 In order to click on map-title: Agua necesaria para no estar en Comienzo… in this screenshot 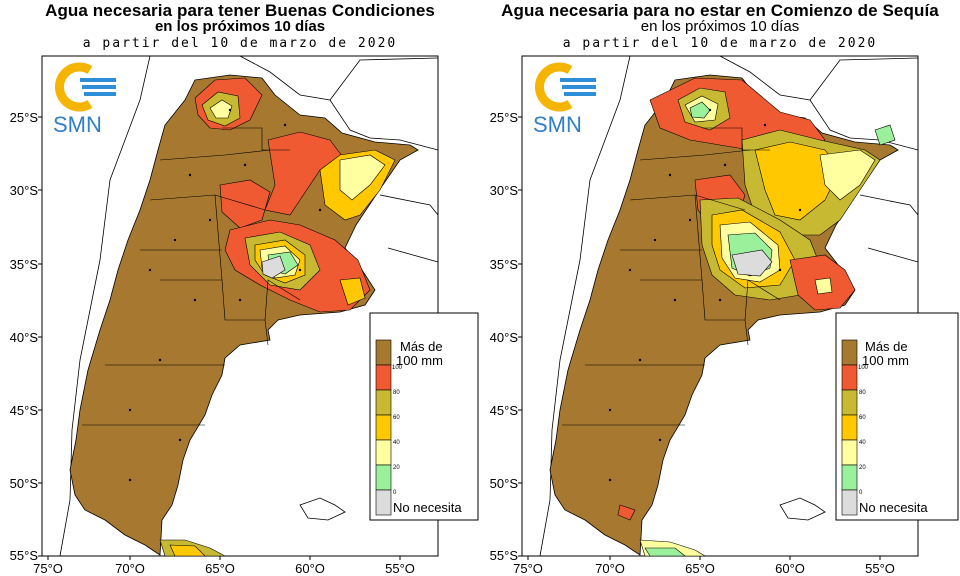, I will do `click(720, 10)`.